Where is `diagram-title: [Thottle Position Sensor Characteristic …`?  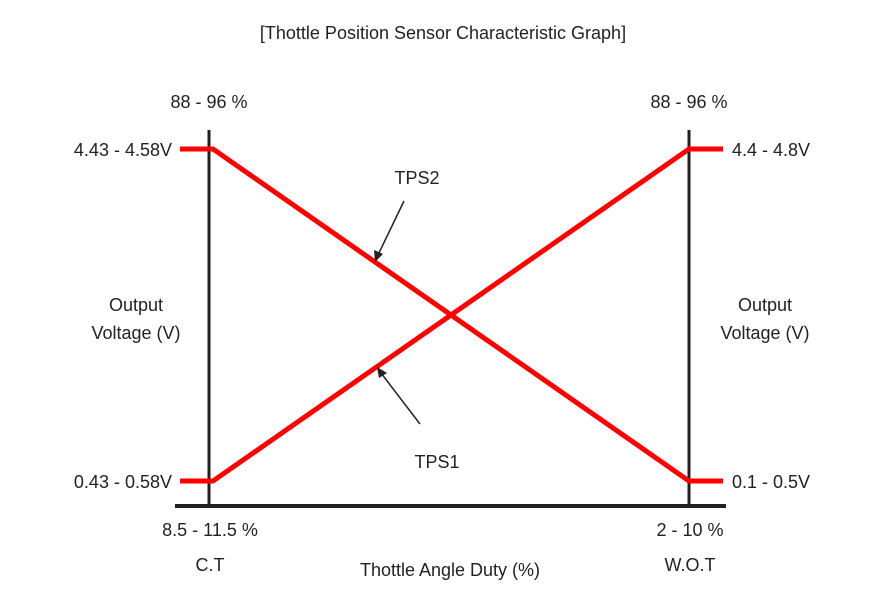 diagram-title: [Thottle Position Sensor Characteristic … is located at coordinates (443, 33).